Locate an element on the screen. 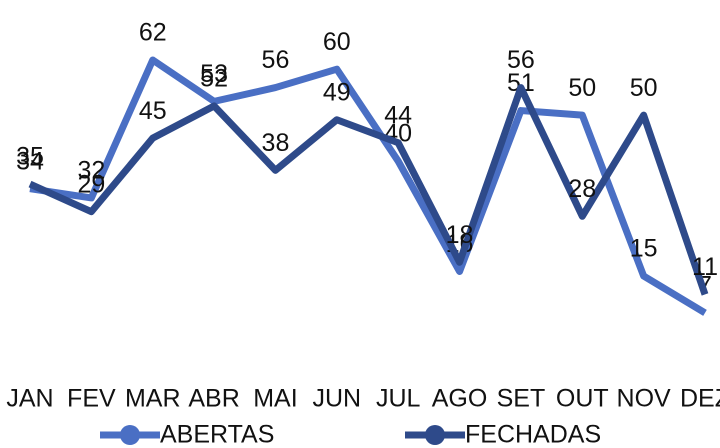  data-label: 44 is located at coordinates (398, 115).